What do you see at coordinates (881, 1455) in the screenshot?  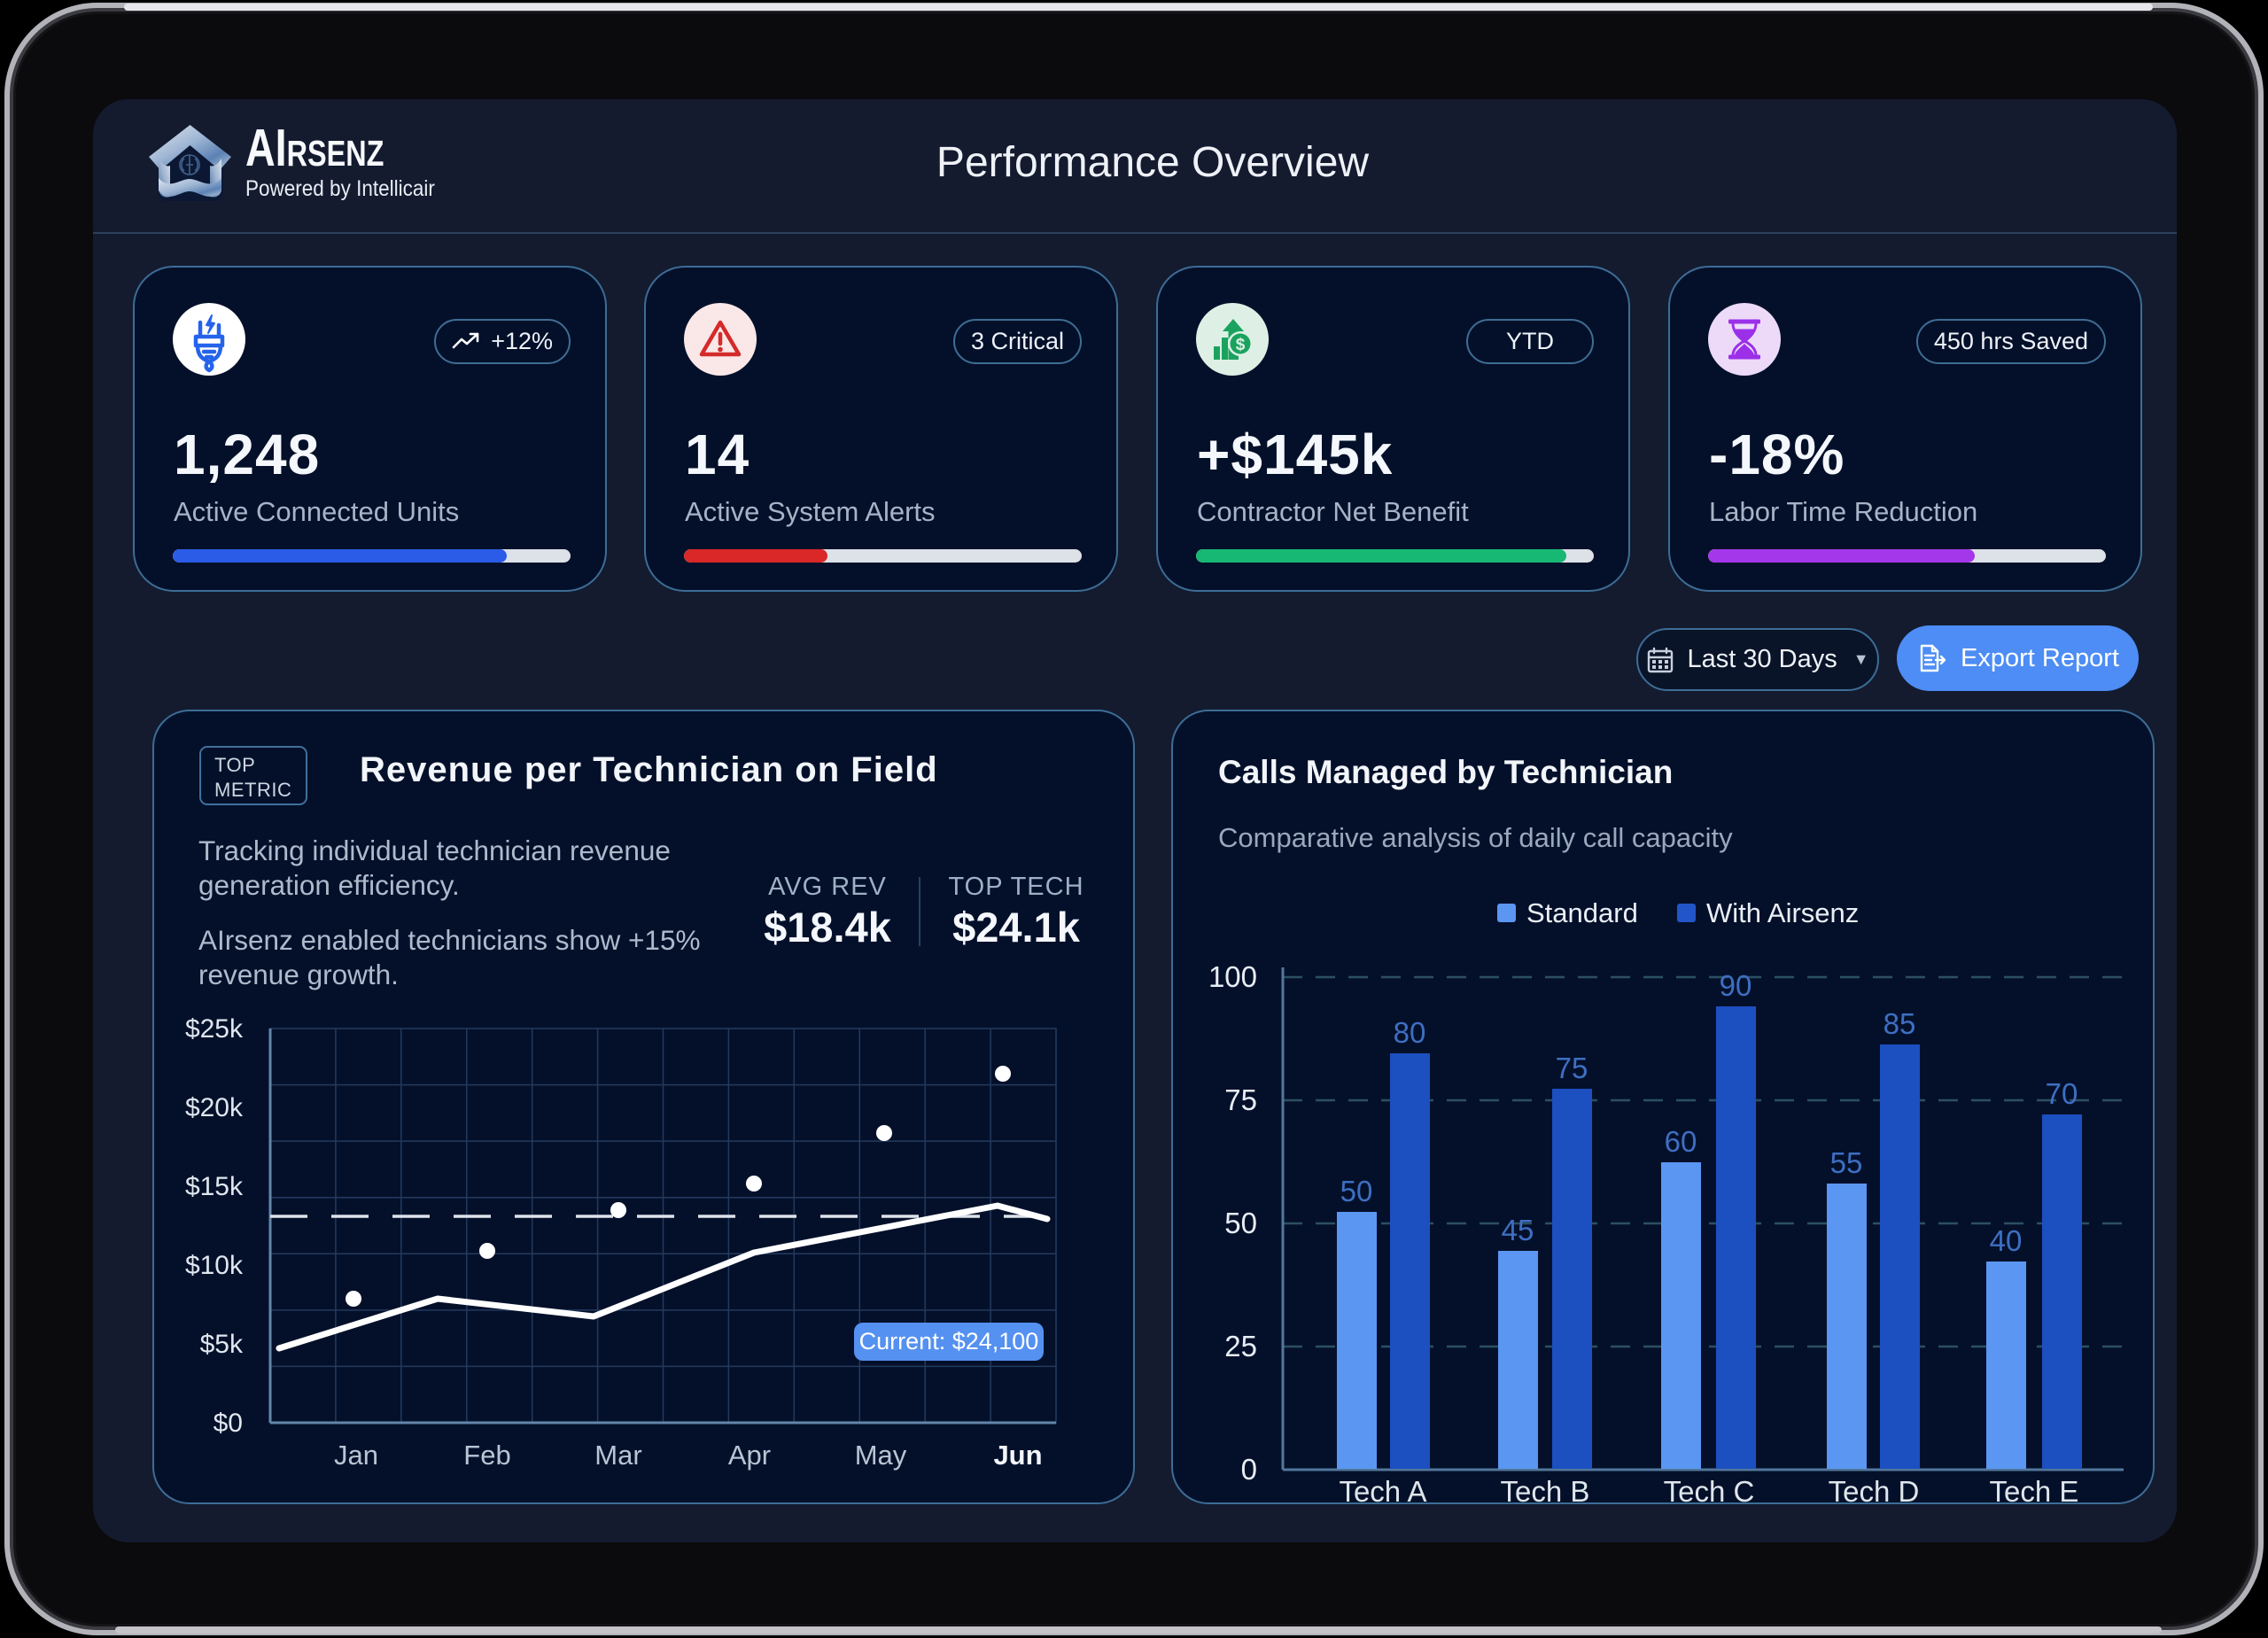 I see `svg-text: May` at bounding box center [881, 1455].